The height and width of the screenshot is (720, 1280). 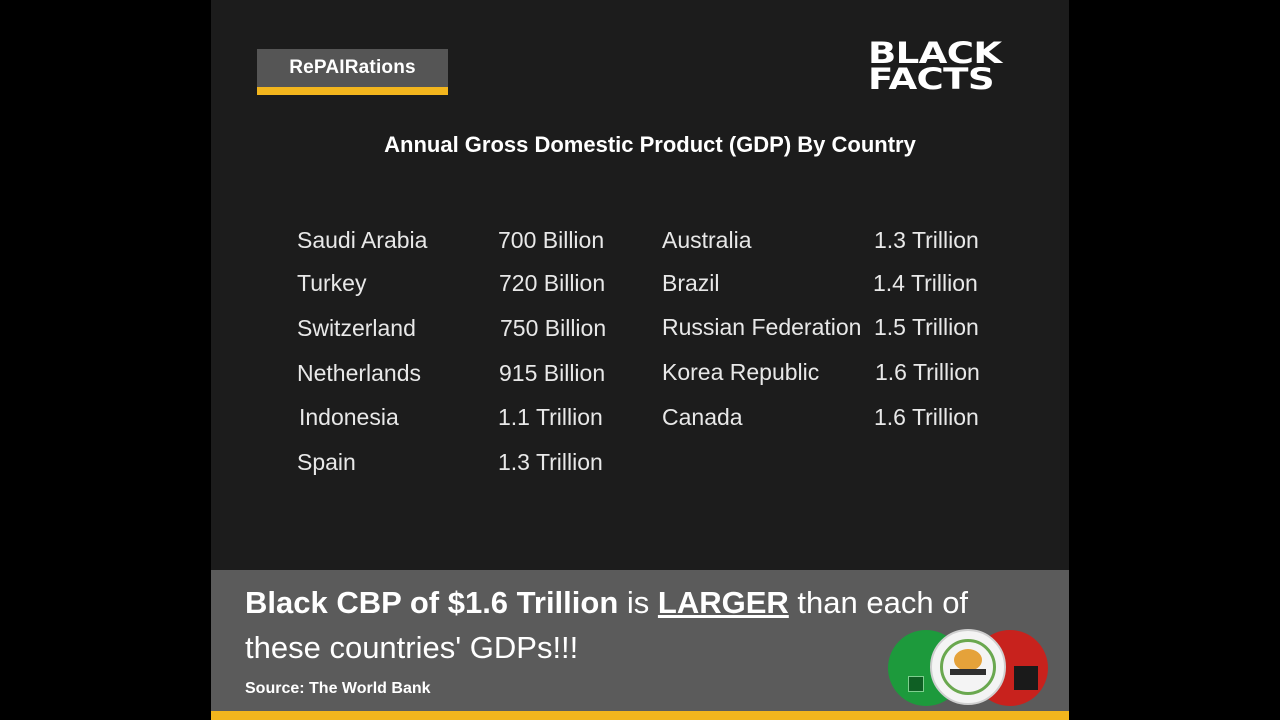 I want to click on gdp-value: 750 Billion, so click(x=553, y=328).